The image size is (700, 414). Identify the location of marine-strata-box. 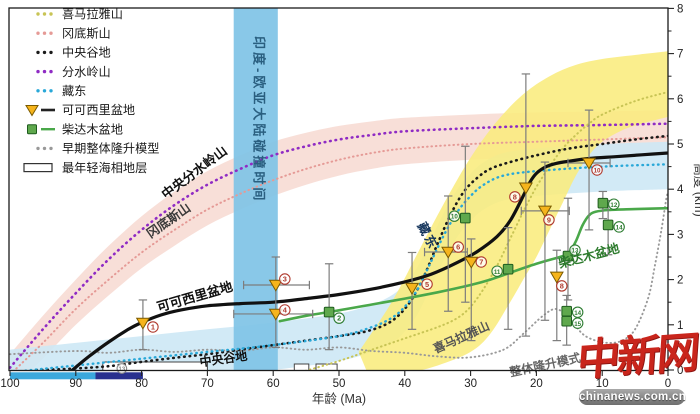
(301, 367).